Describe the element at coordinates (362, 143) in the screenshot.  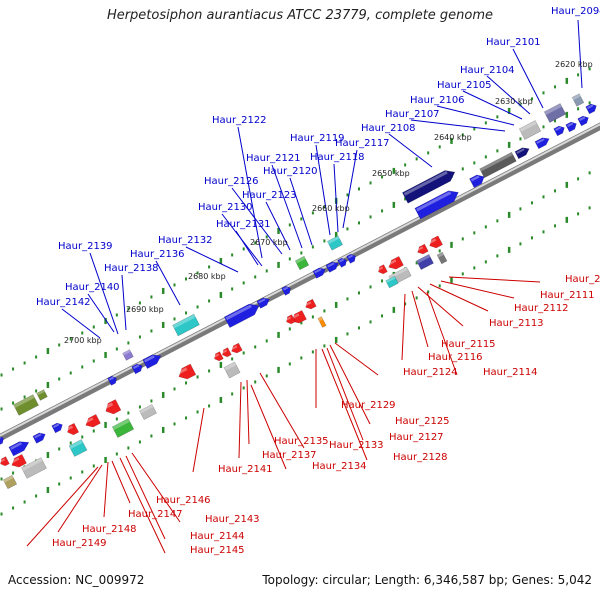
I see `gene-label: Haur_2117` at that location.